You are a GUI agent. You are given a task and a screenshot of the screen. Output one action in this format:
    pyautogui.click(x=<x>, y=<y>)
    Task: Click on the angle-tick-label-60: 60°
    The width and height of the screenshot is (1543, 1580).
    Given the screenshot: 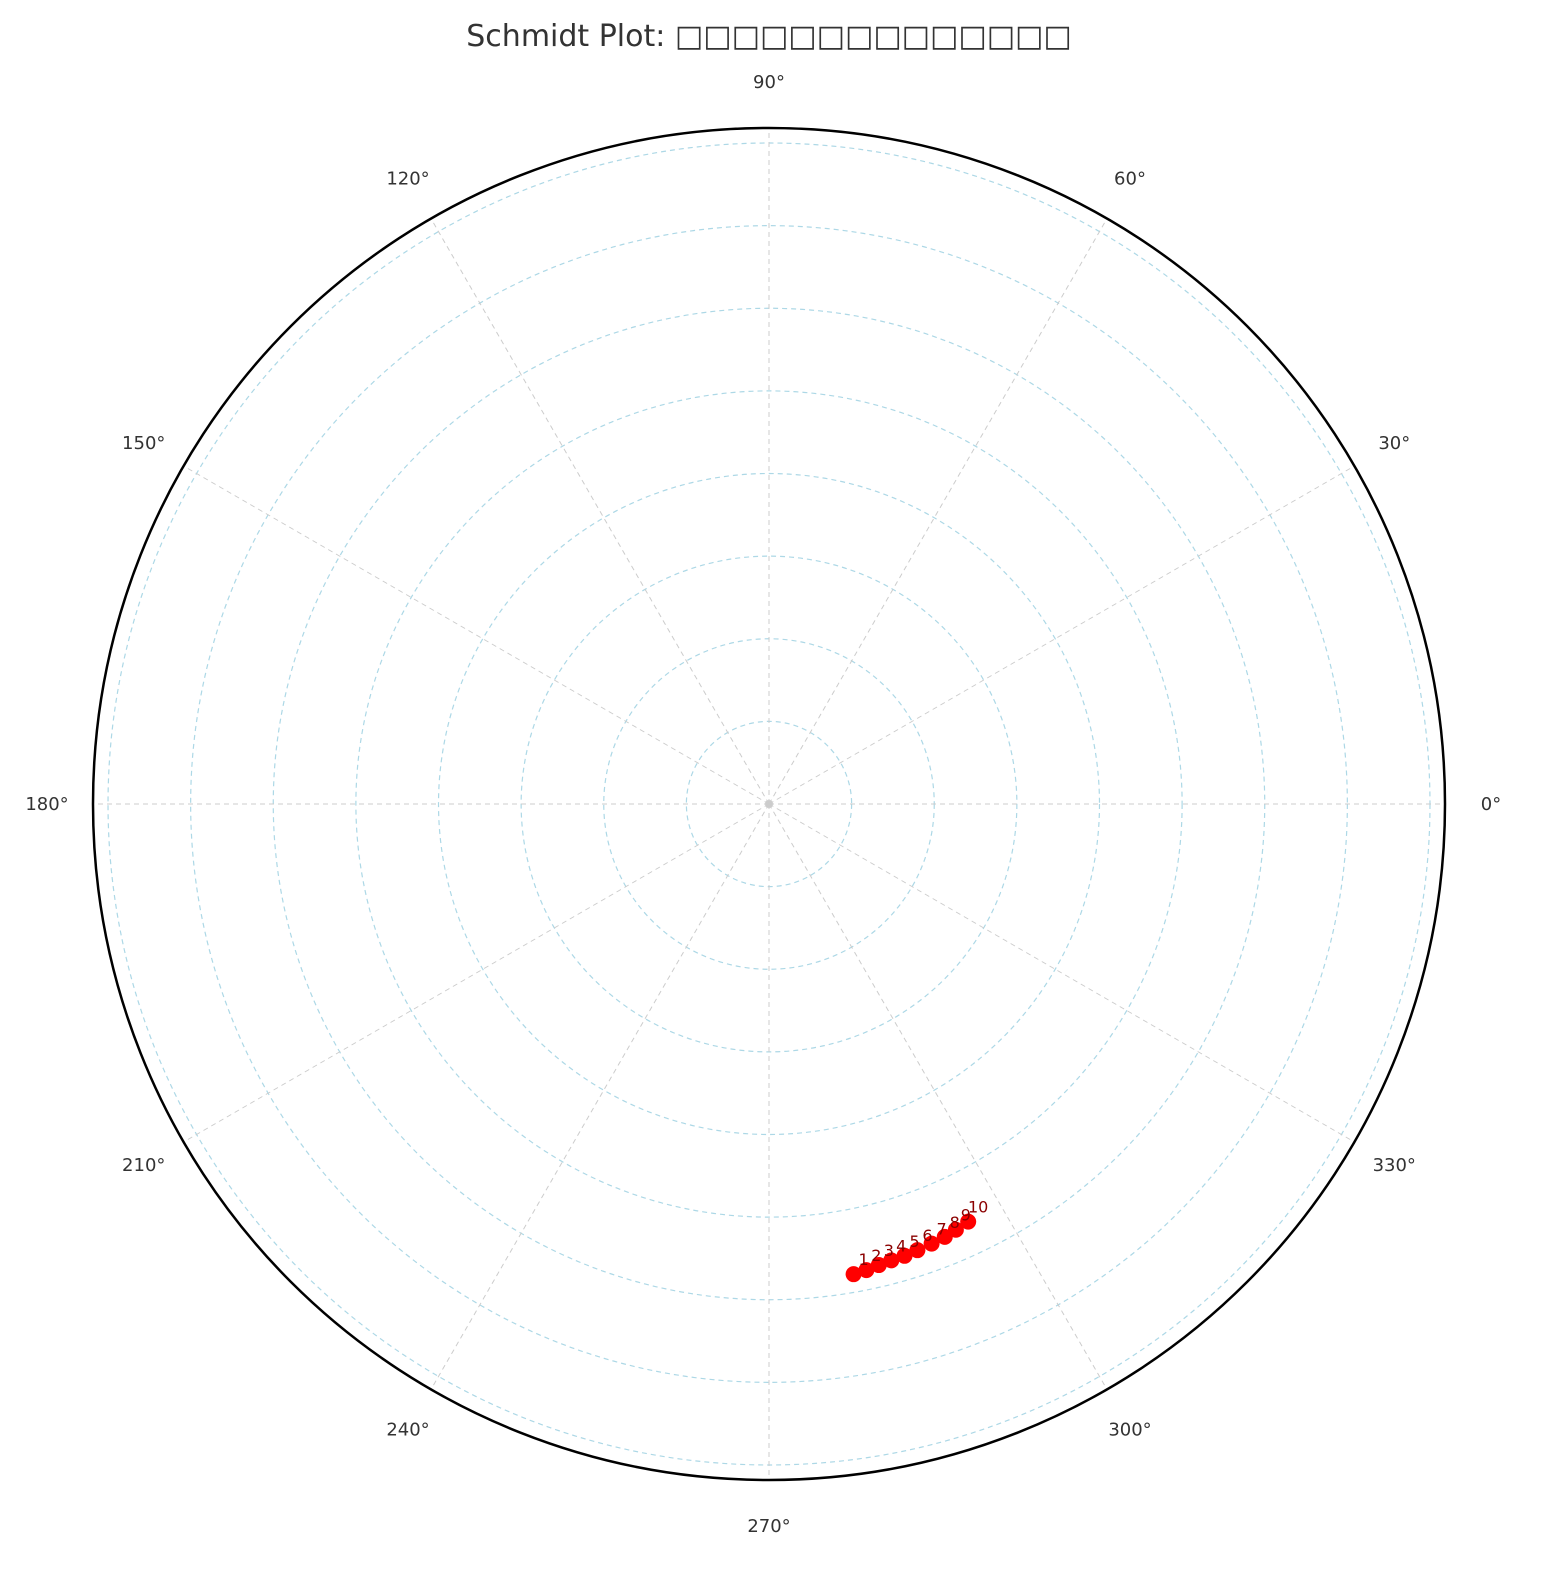 What is the action you would take?
    pyautogui.click(x=1130, y=179)
    